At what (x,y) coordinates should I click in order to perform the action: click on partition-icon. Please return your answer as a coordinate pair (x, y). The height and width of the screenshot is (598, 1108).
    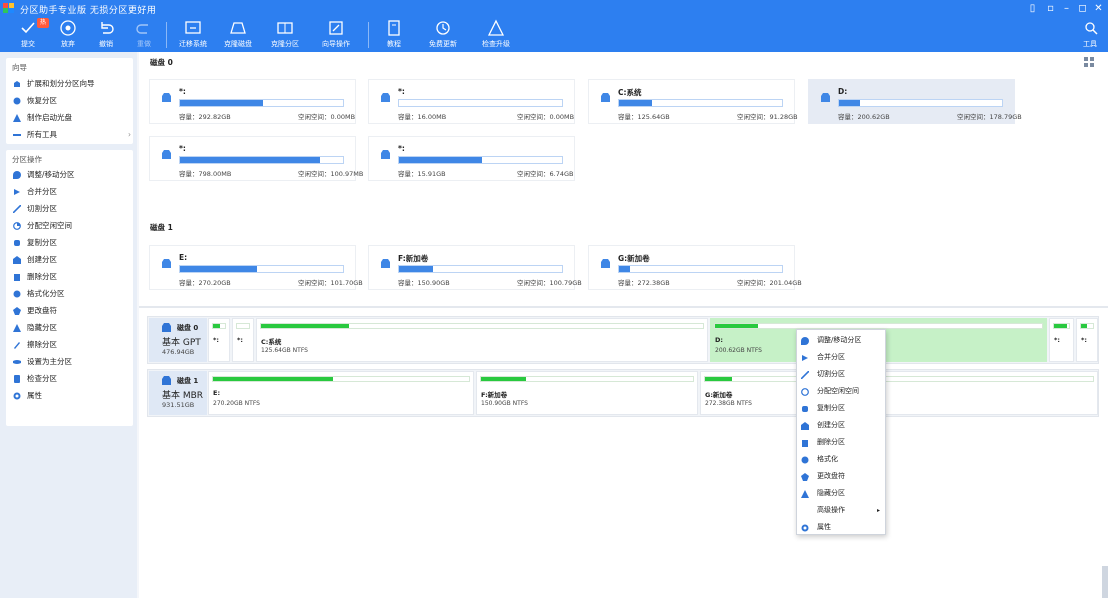
    Looking at the image, I should click on (605, 97).